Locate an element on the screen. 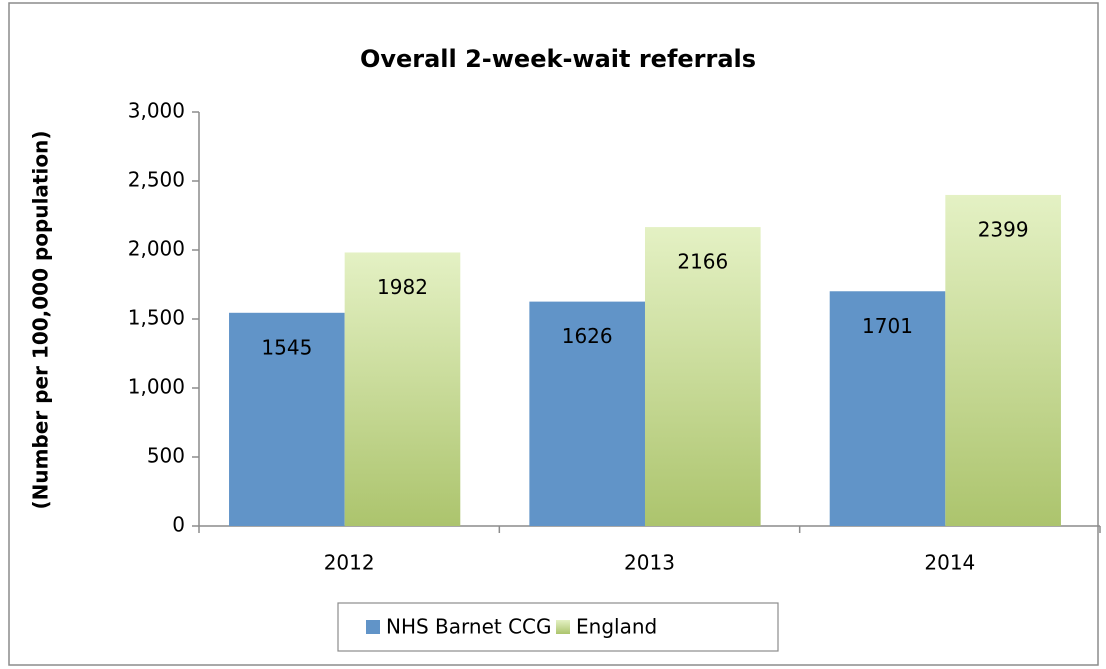  y-tick-label: 1,500 is located at coordinates (156, 318).